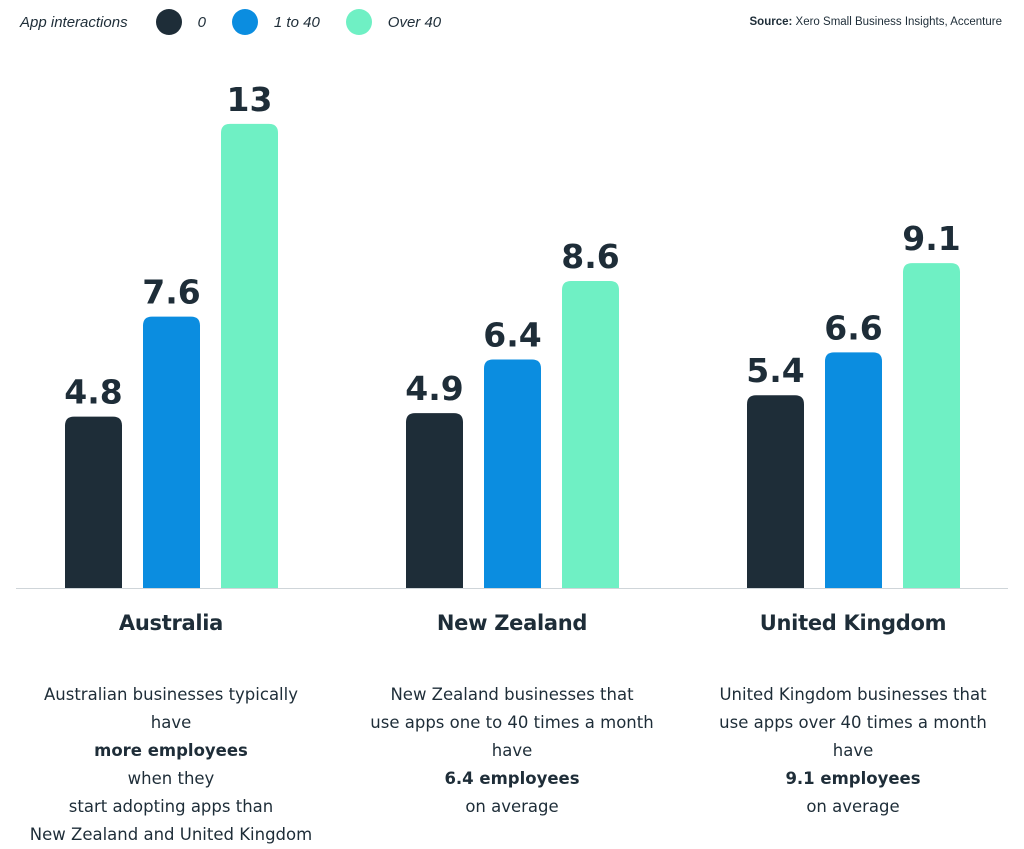  Describe the element at coordinates (250, 99) in the screenshot. I see `value-label-australia-series-2: 13` at that location.